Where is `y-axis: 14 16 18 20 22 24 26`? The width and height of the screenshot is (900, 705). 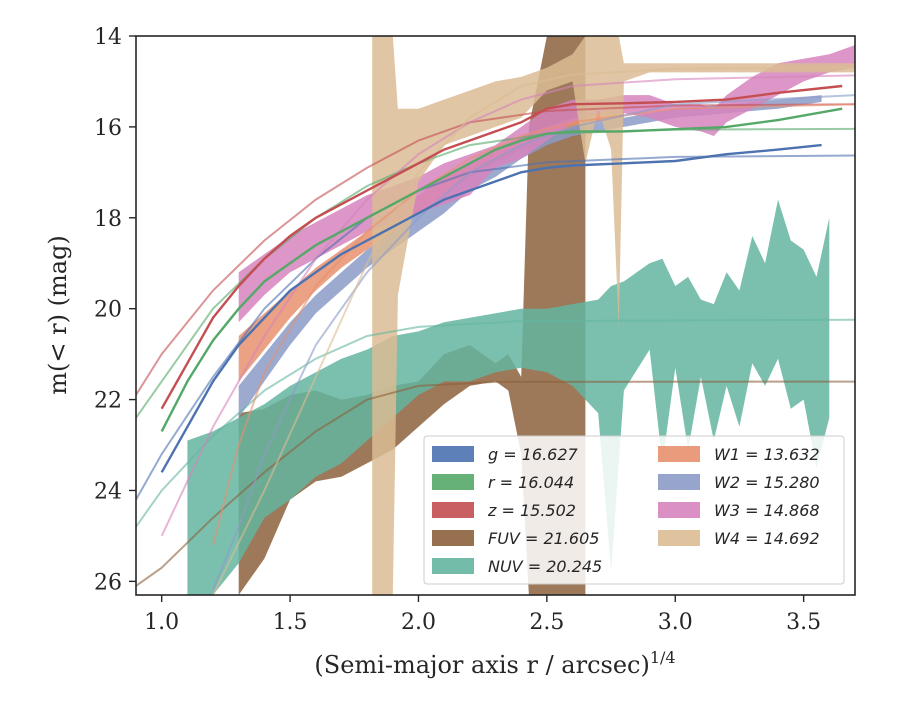 y-axis: 14 16 18 20 22 24 26 is located at coordinates (115, 310).